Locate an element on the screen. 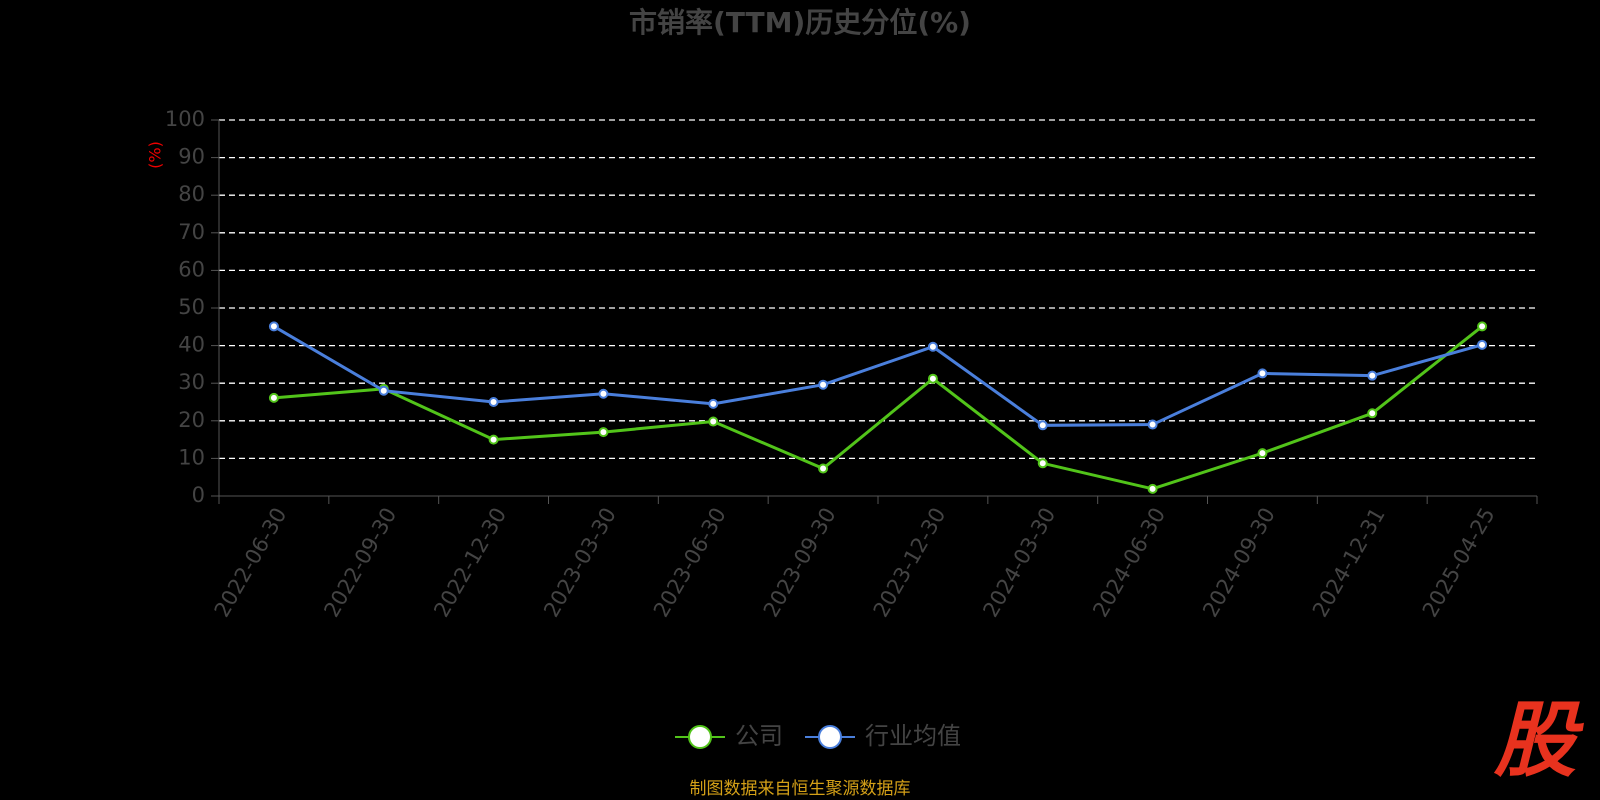  legend-label: 公司 is located at coordinates (759, 736).